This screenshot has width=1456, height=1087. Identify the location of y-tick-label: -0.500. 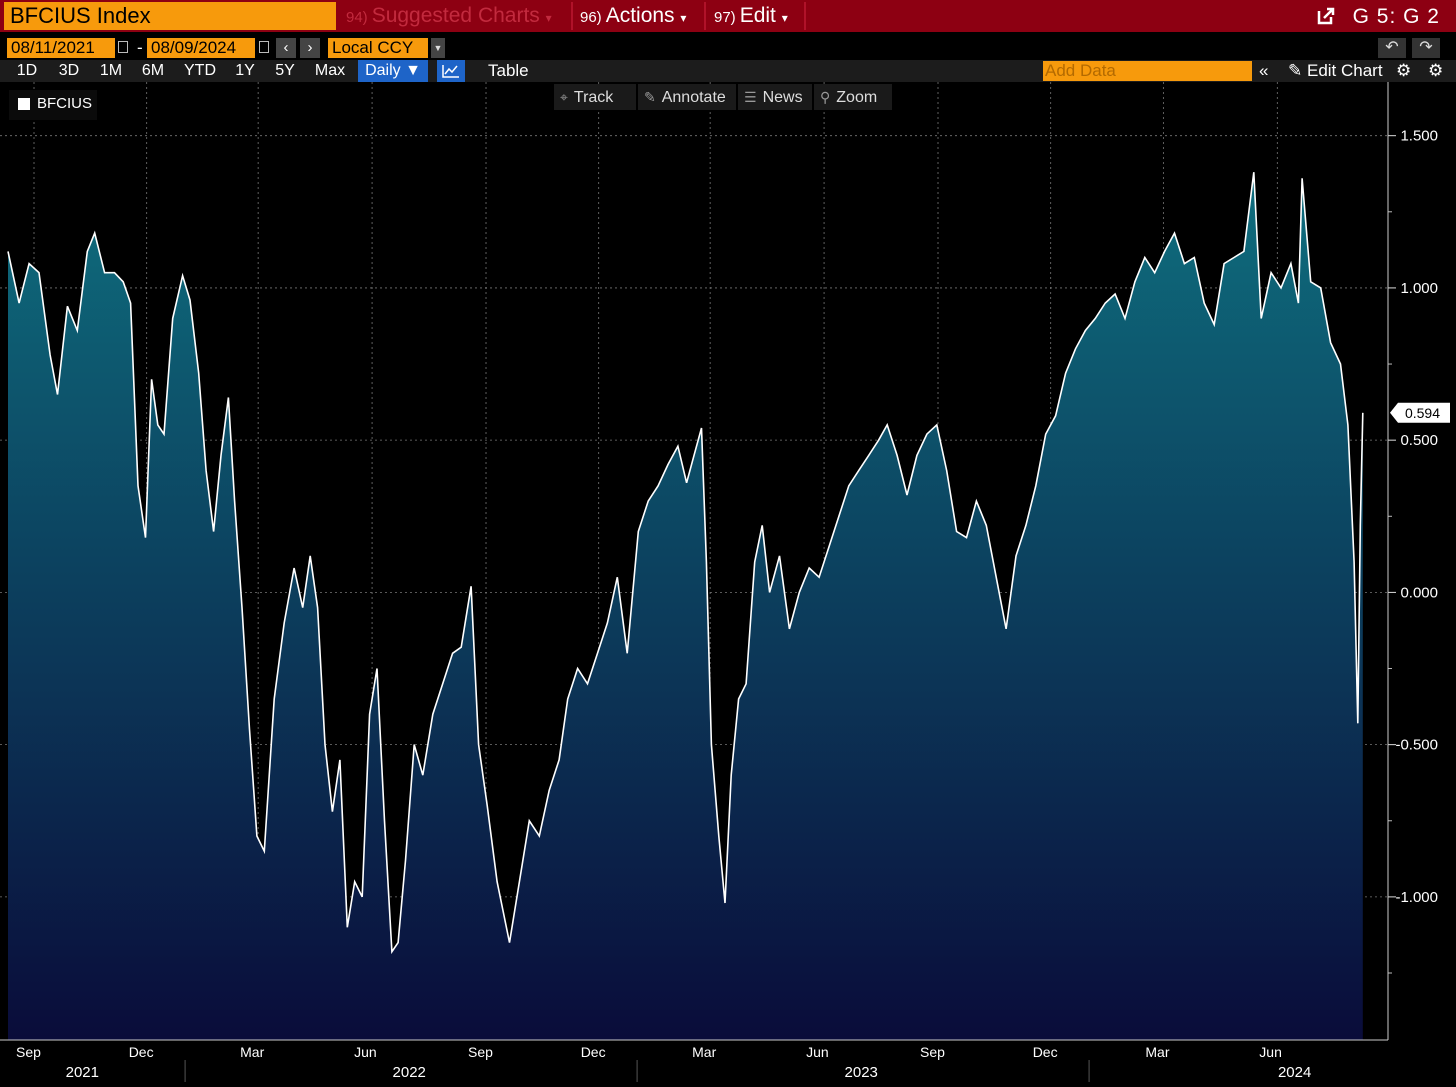
(1416, 745).